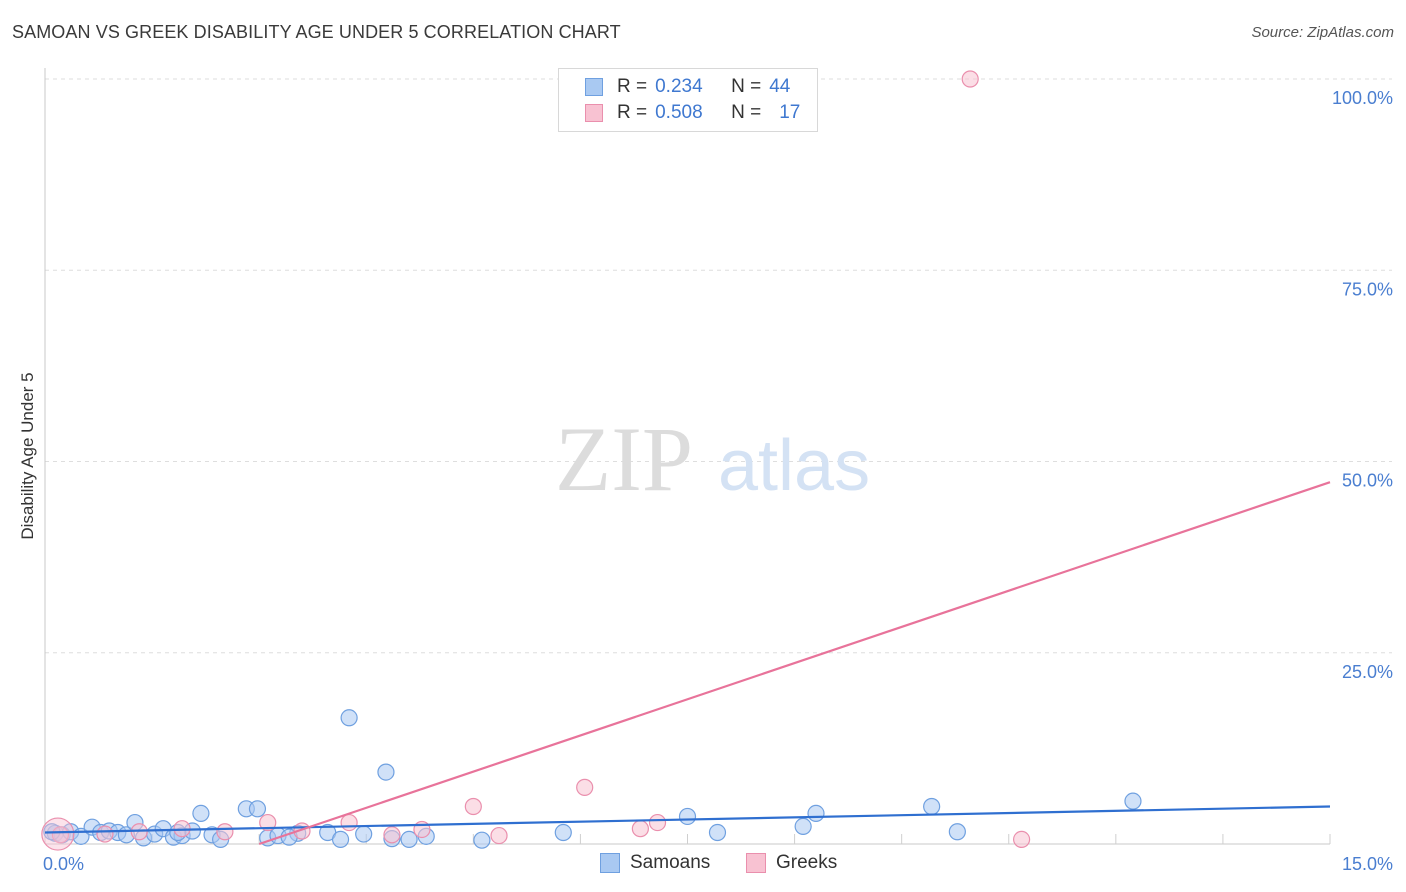  Describe the element at coordinates (670, 862) in the screenshot. I see `legend-label-samoans: Samoans` at that location.